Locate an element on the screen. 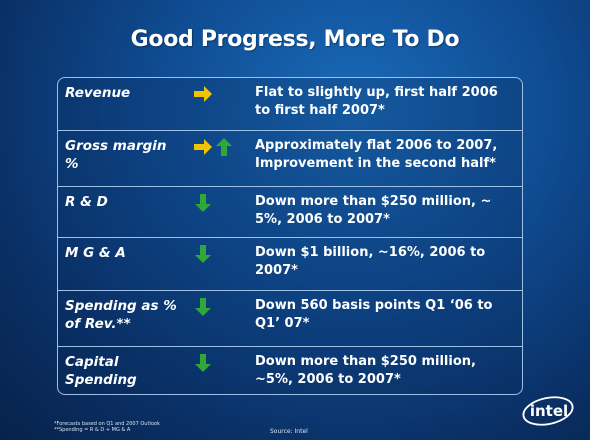 Image resolution: width=590 pixels, height=440 pixels. row-label: R & D is located at coordinates (86, 202).